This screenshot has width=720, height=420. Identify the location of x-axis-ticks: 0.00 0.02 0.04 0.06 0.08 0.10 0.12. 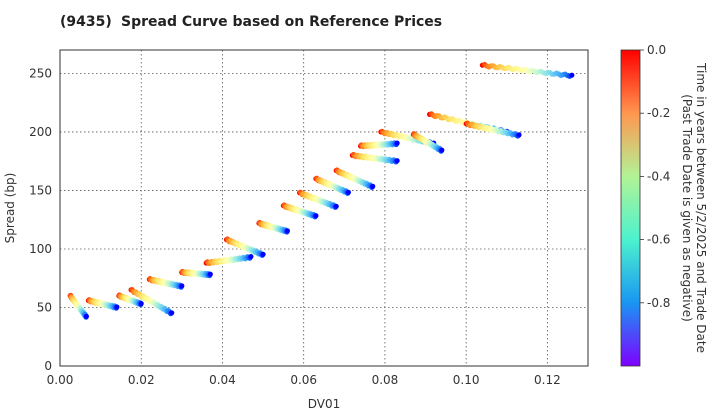
(304, 380).